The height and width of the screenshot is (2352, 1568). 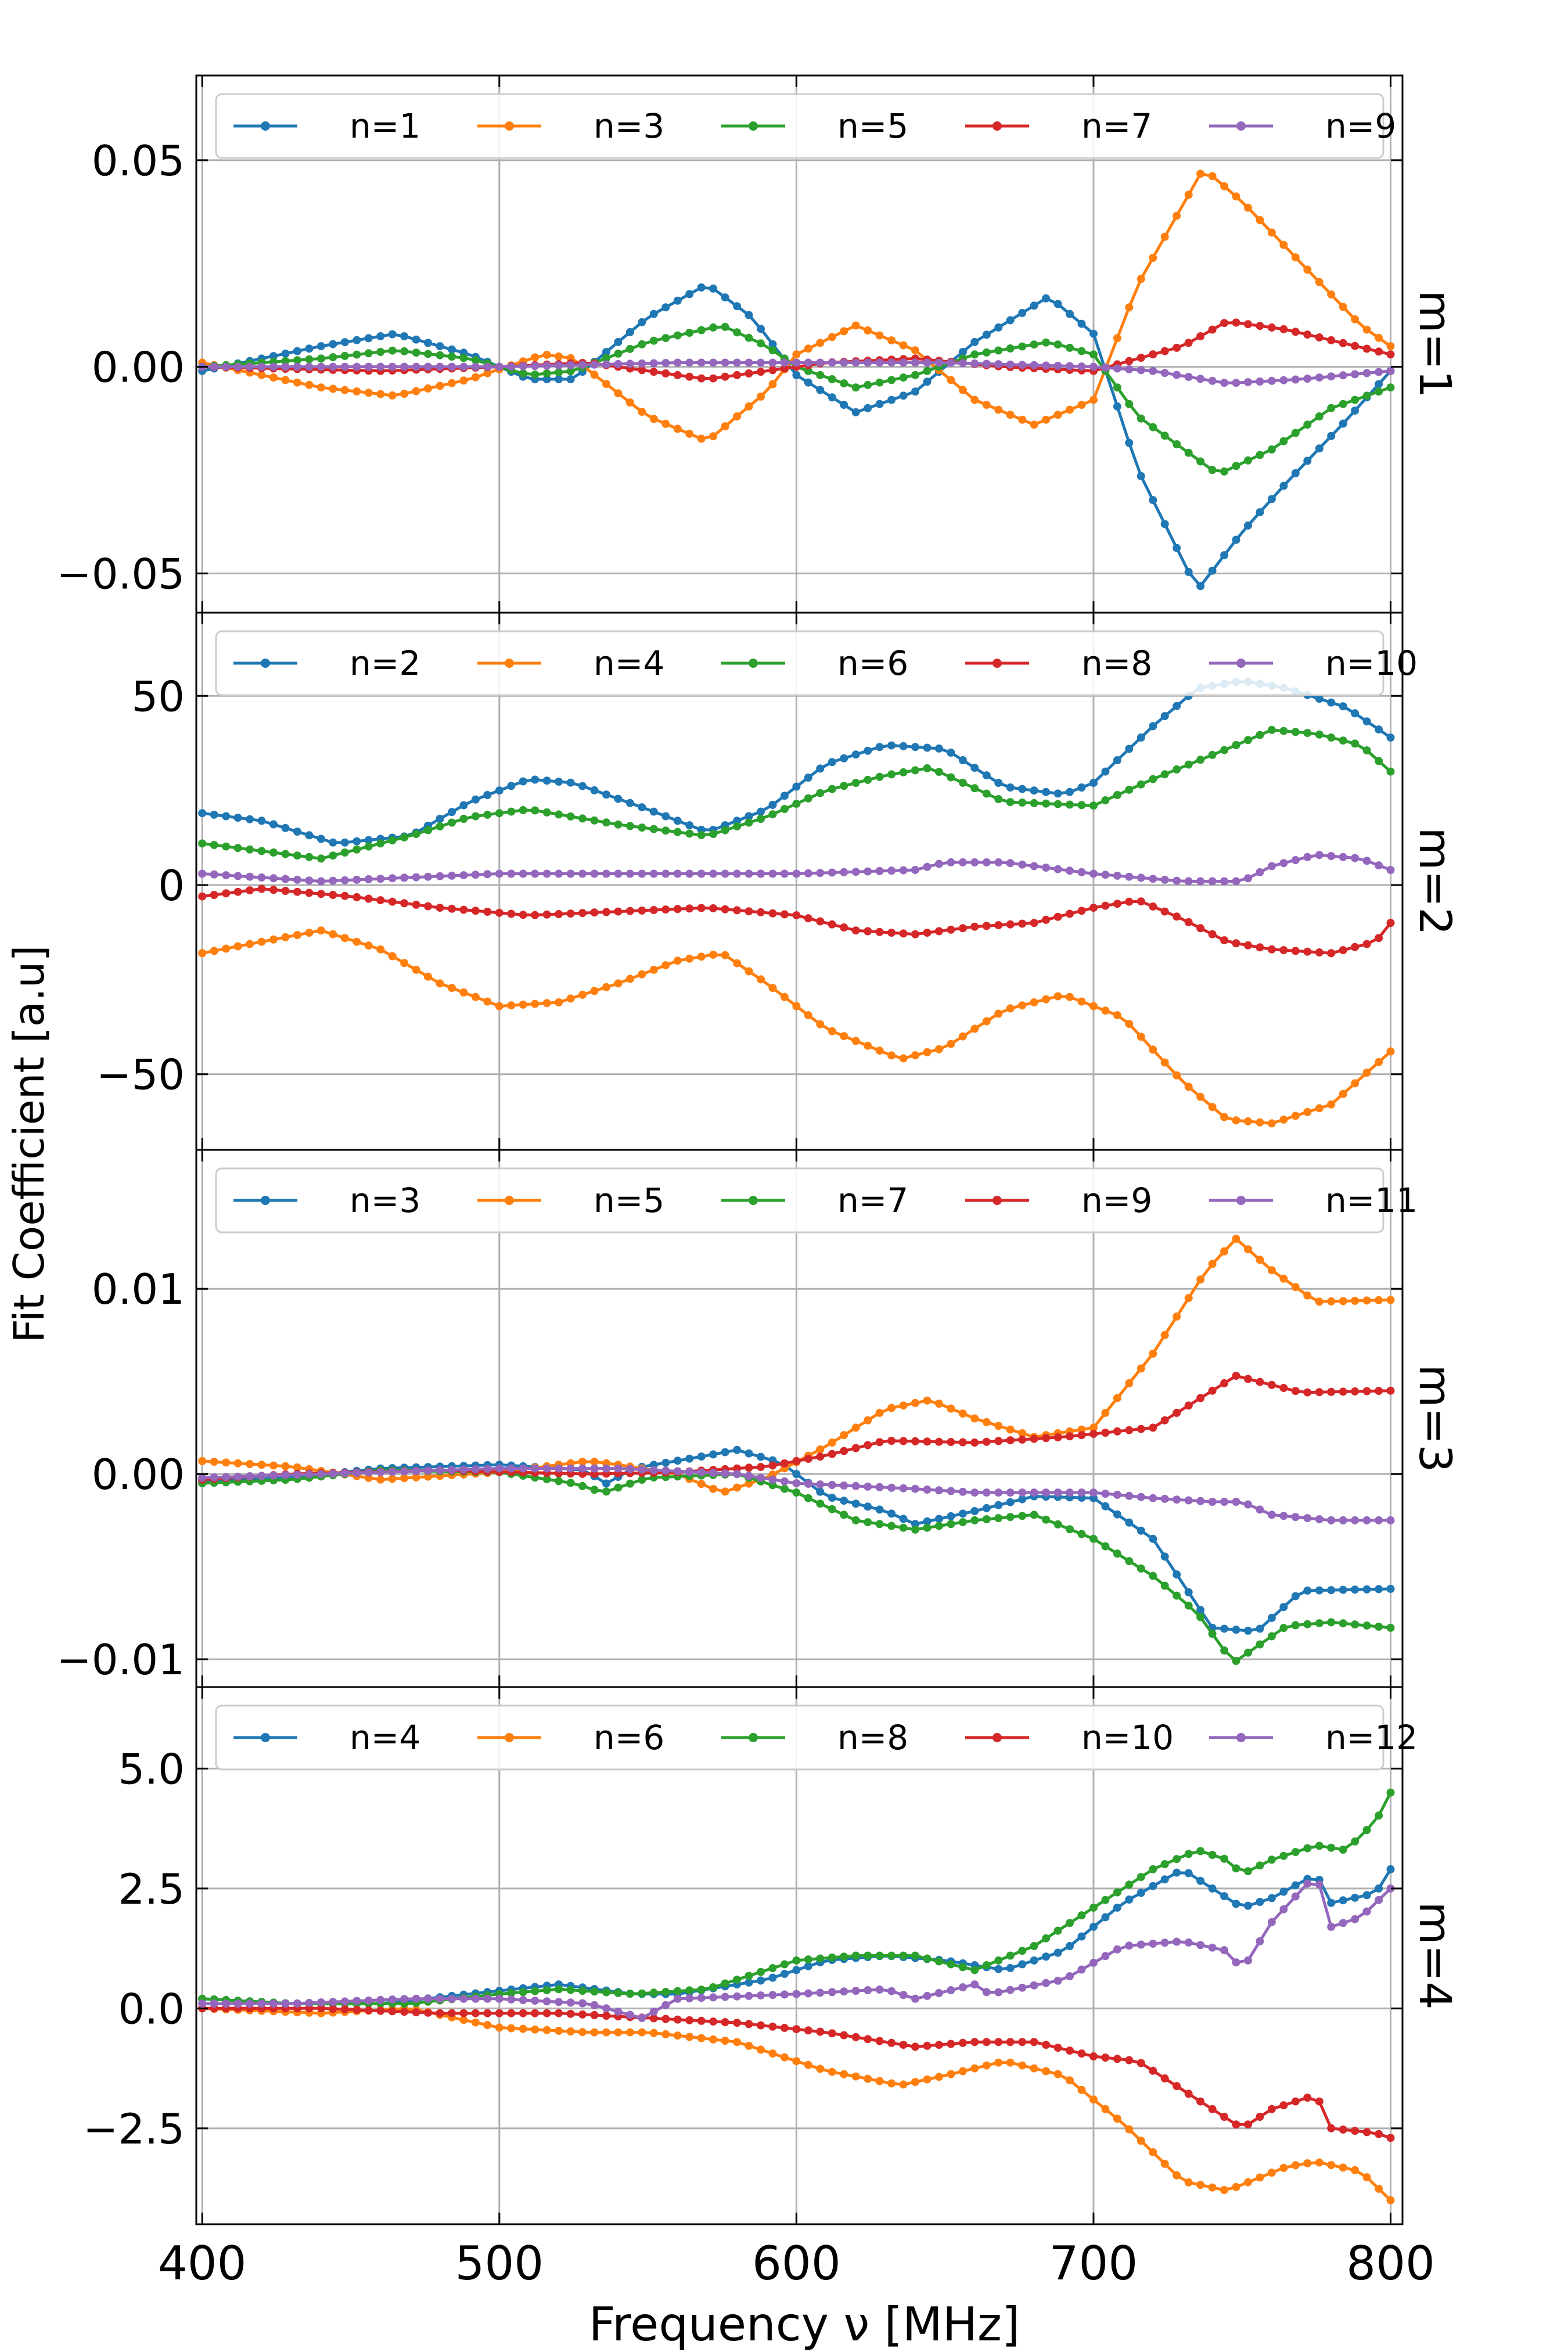 I want to click on legend-box, so click(x=800, y=1737).